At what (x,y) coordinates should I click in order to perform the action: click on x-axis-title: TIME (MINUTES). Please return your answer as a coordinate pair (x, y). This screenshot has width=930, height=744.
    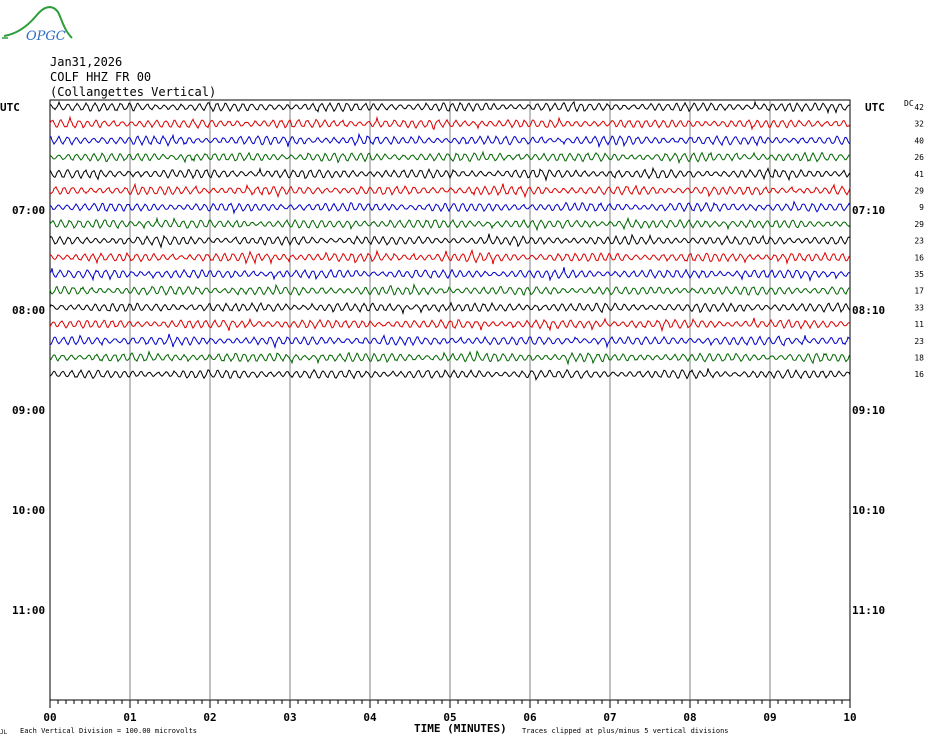
    Looking at the image, I should click on (460, 728).